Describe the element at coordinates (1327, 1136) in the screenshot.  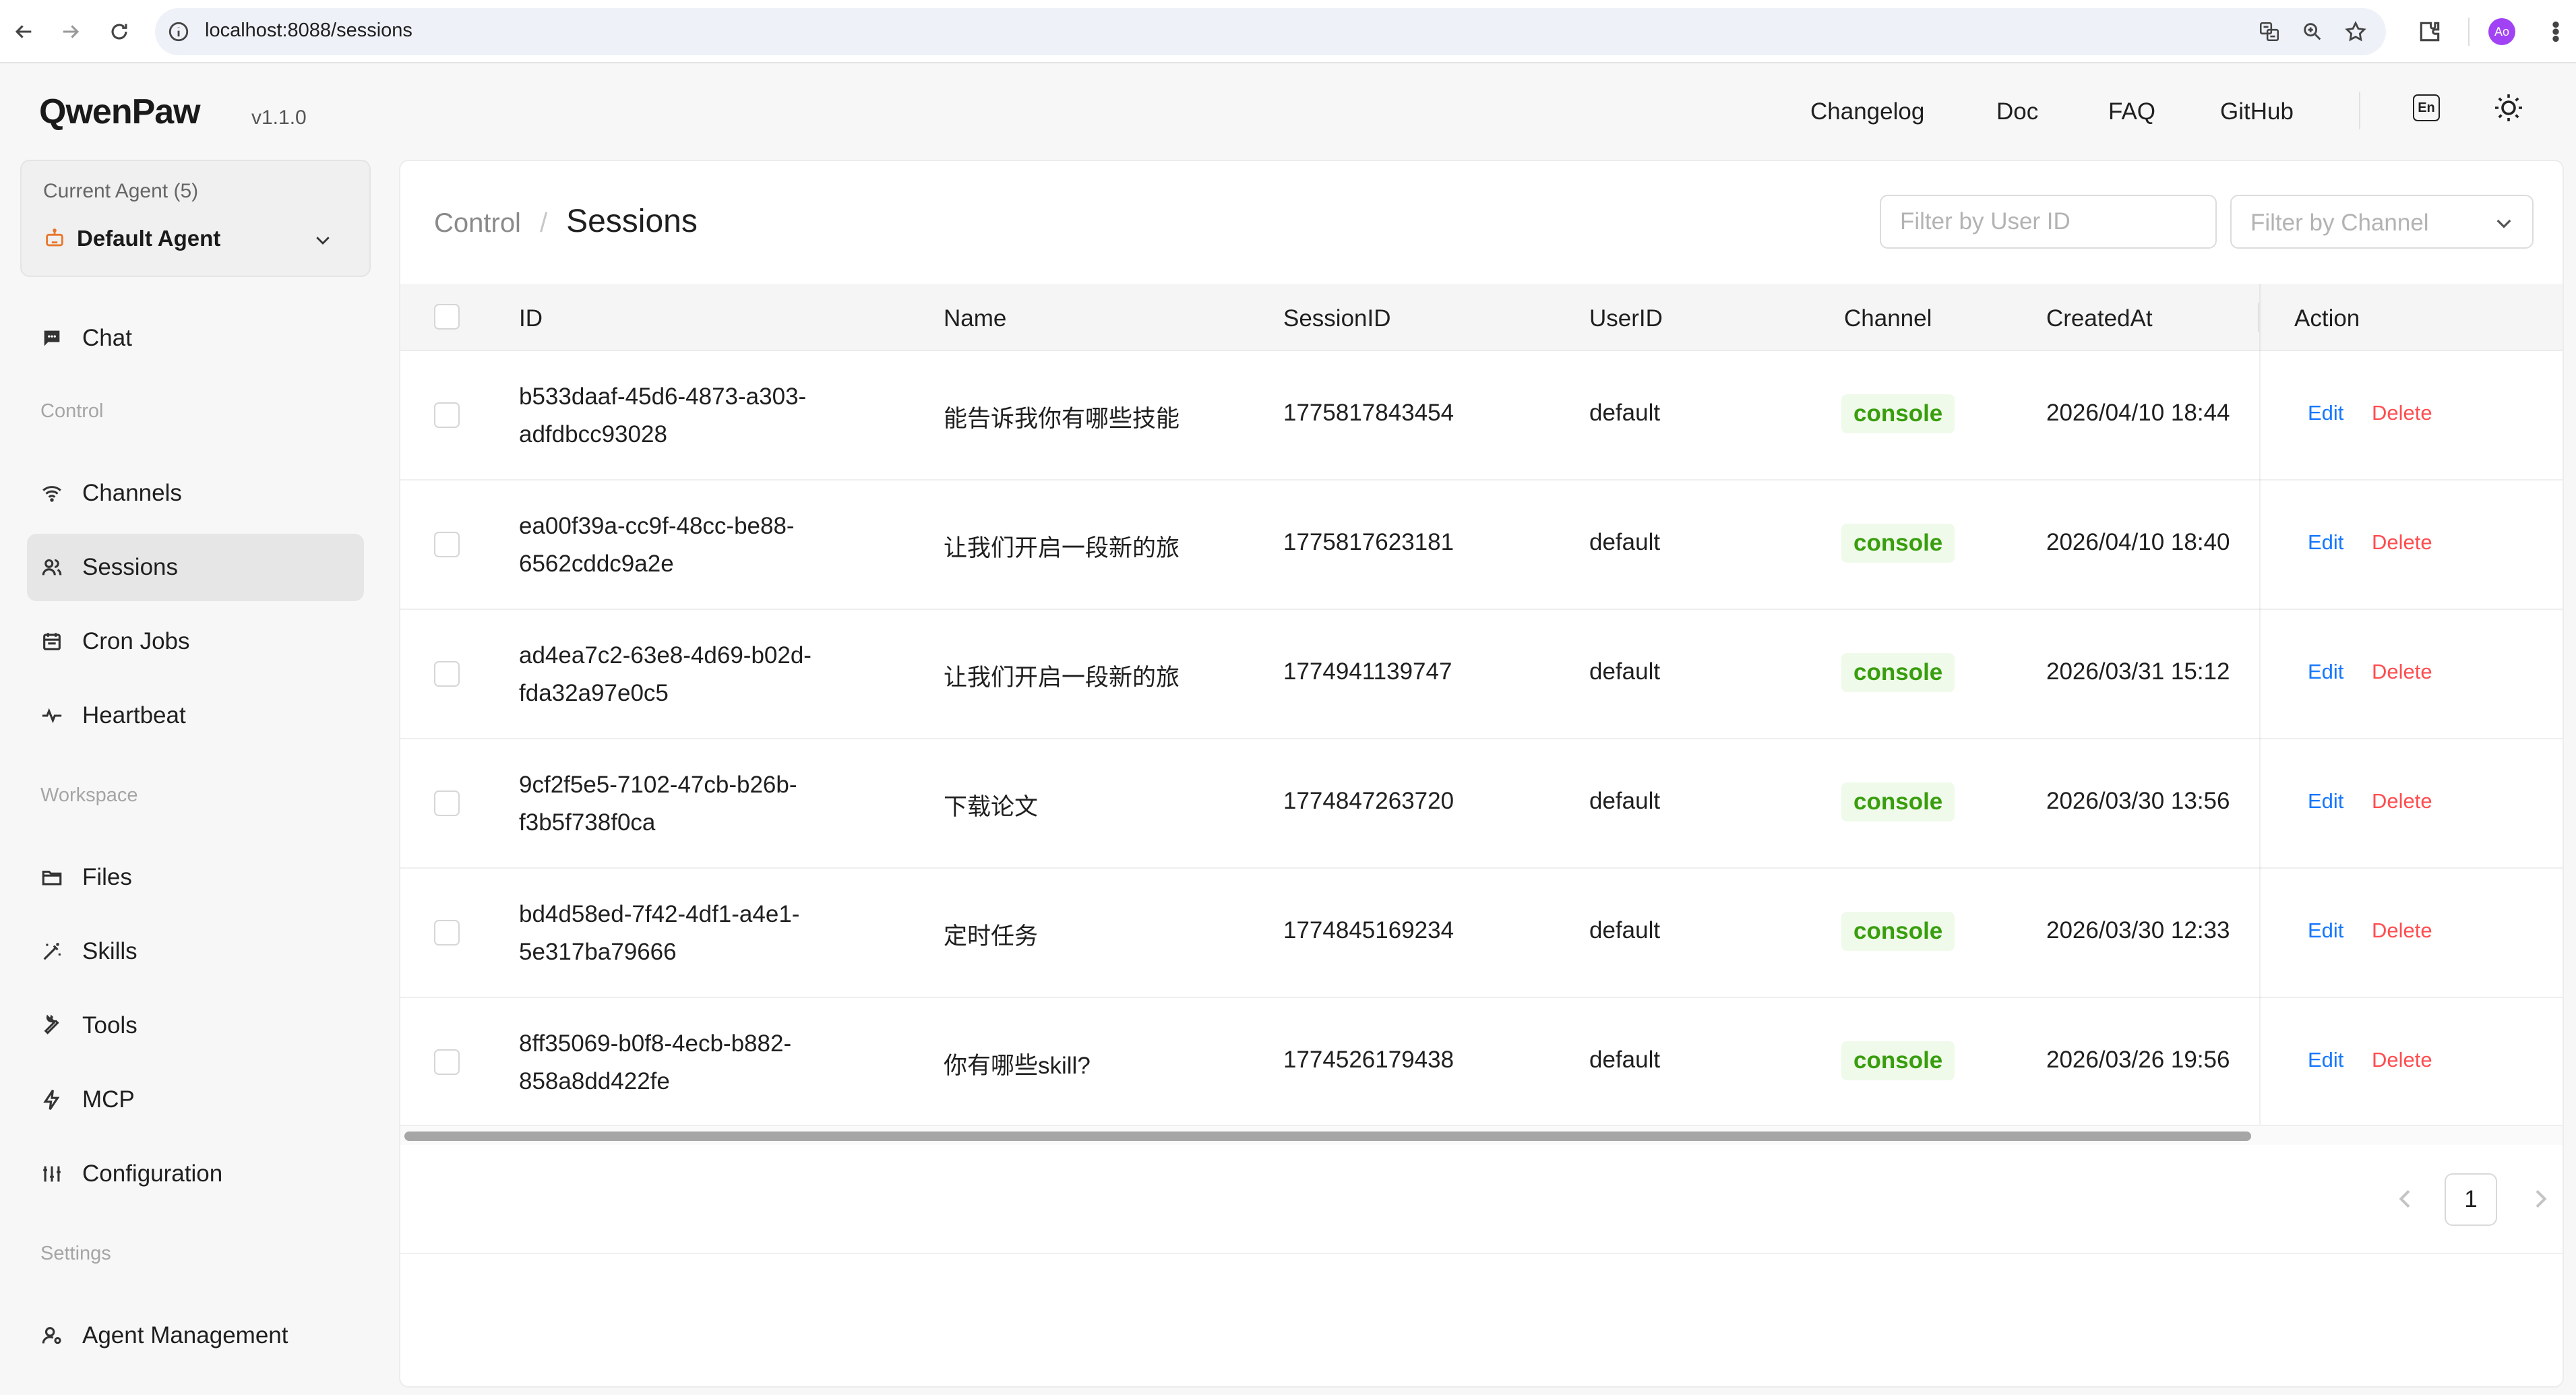
I see `scrollbar-thumb` at that location.